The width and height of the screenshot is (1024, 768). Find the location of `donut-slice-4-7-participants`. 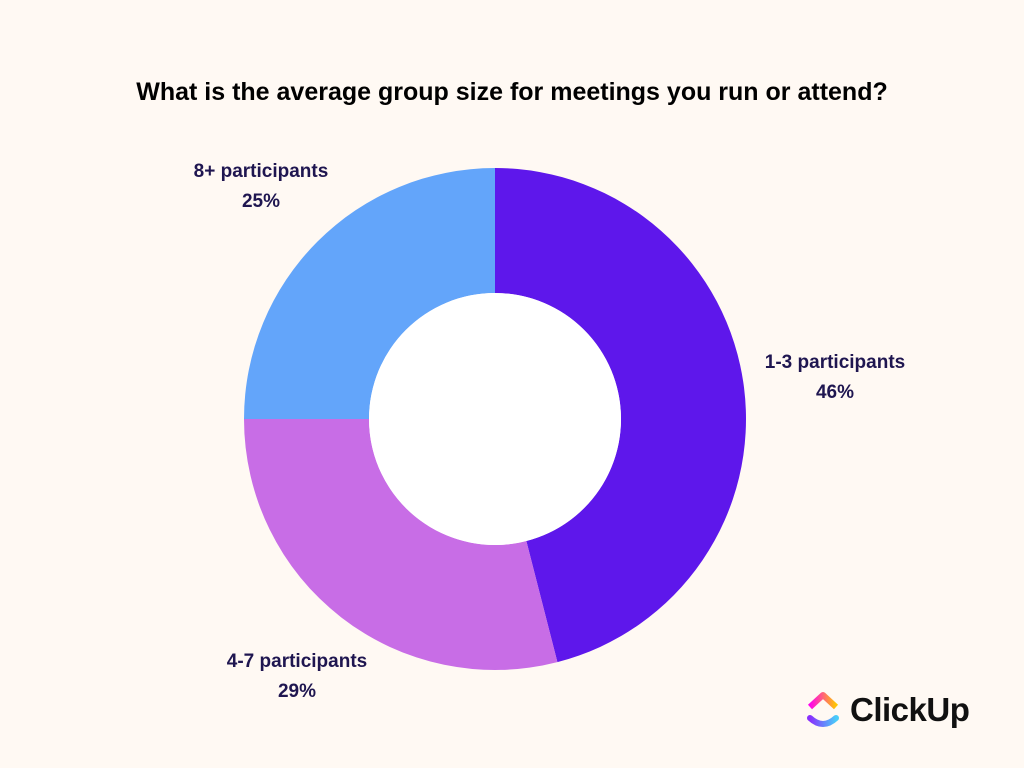

donut-slice-4-7-participants is located at coordinates (401, 545).